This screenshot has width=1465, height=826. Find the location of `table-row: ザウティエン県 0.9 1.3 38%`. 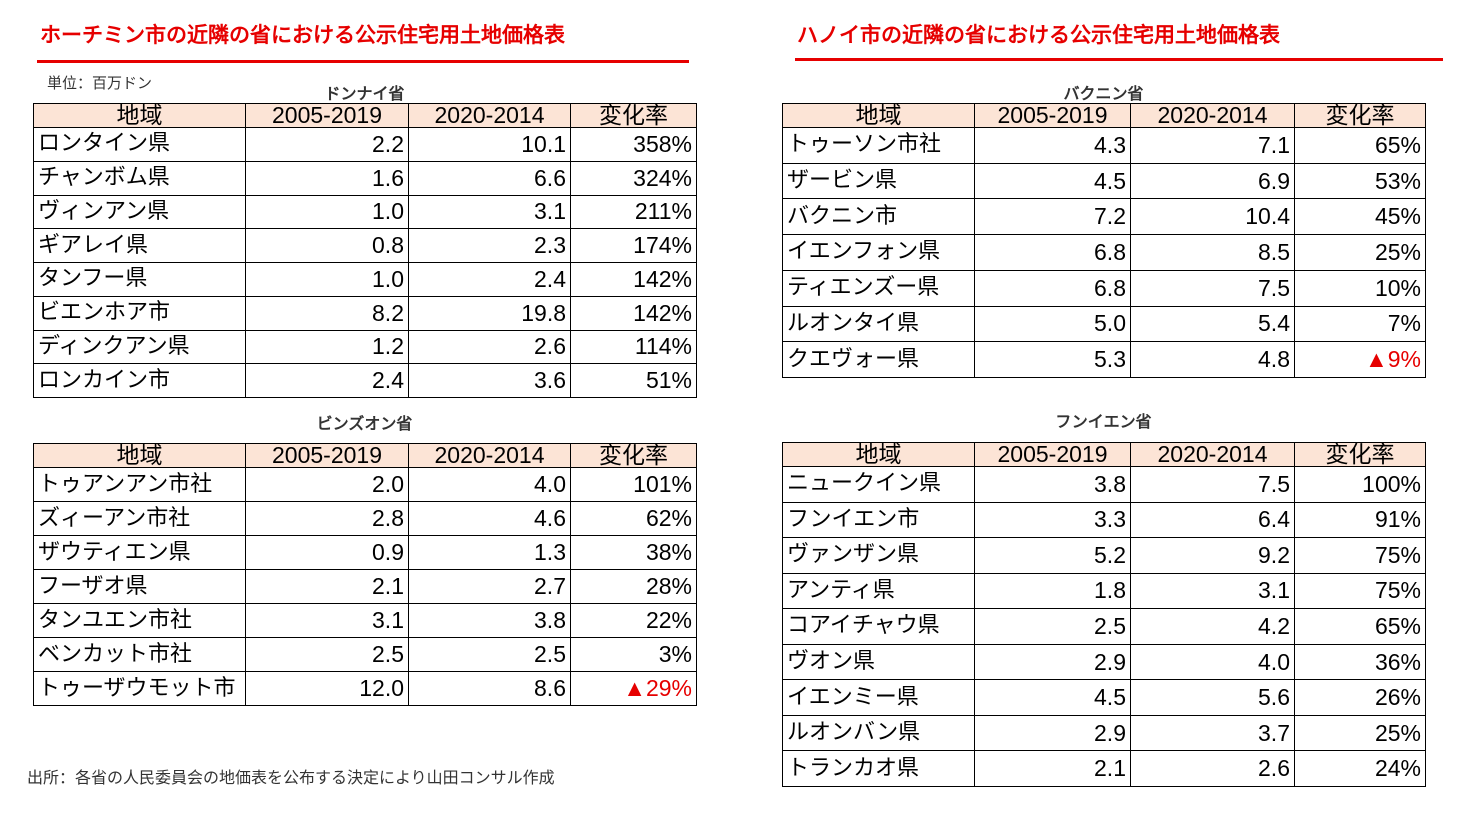

table-row: ザウティエン県 0.9 1.3 38% is located at coordinates (365, 552).